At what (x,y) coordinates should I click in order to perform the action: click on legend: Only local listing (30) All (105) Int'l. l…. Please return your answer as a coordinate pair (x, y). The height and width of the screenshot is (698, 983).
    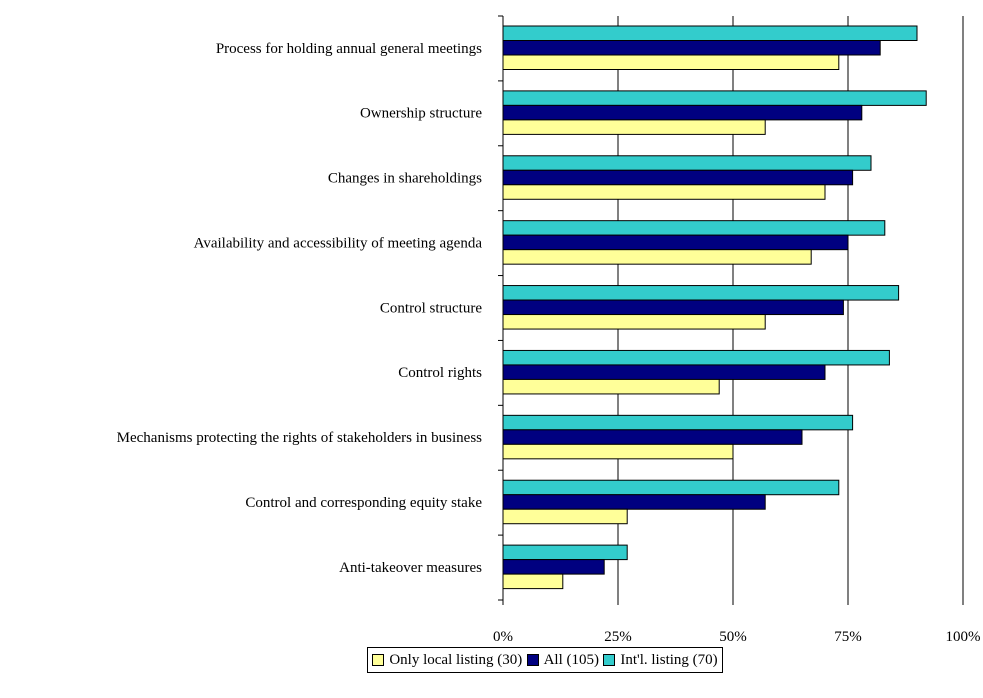
    Looking at the image, I should click on (545, 660).